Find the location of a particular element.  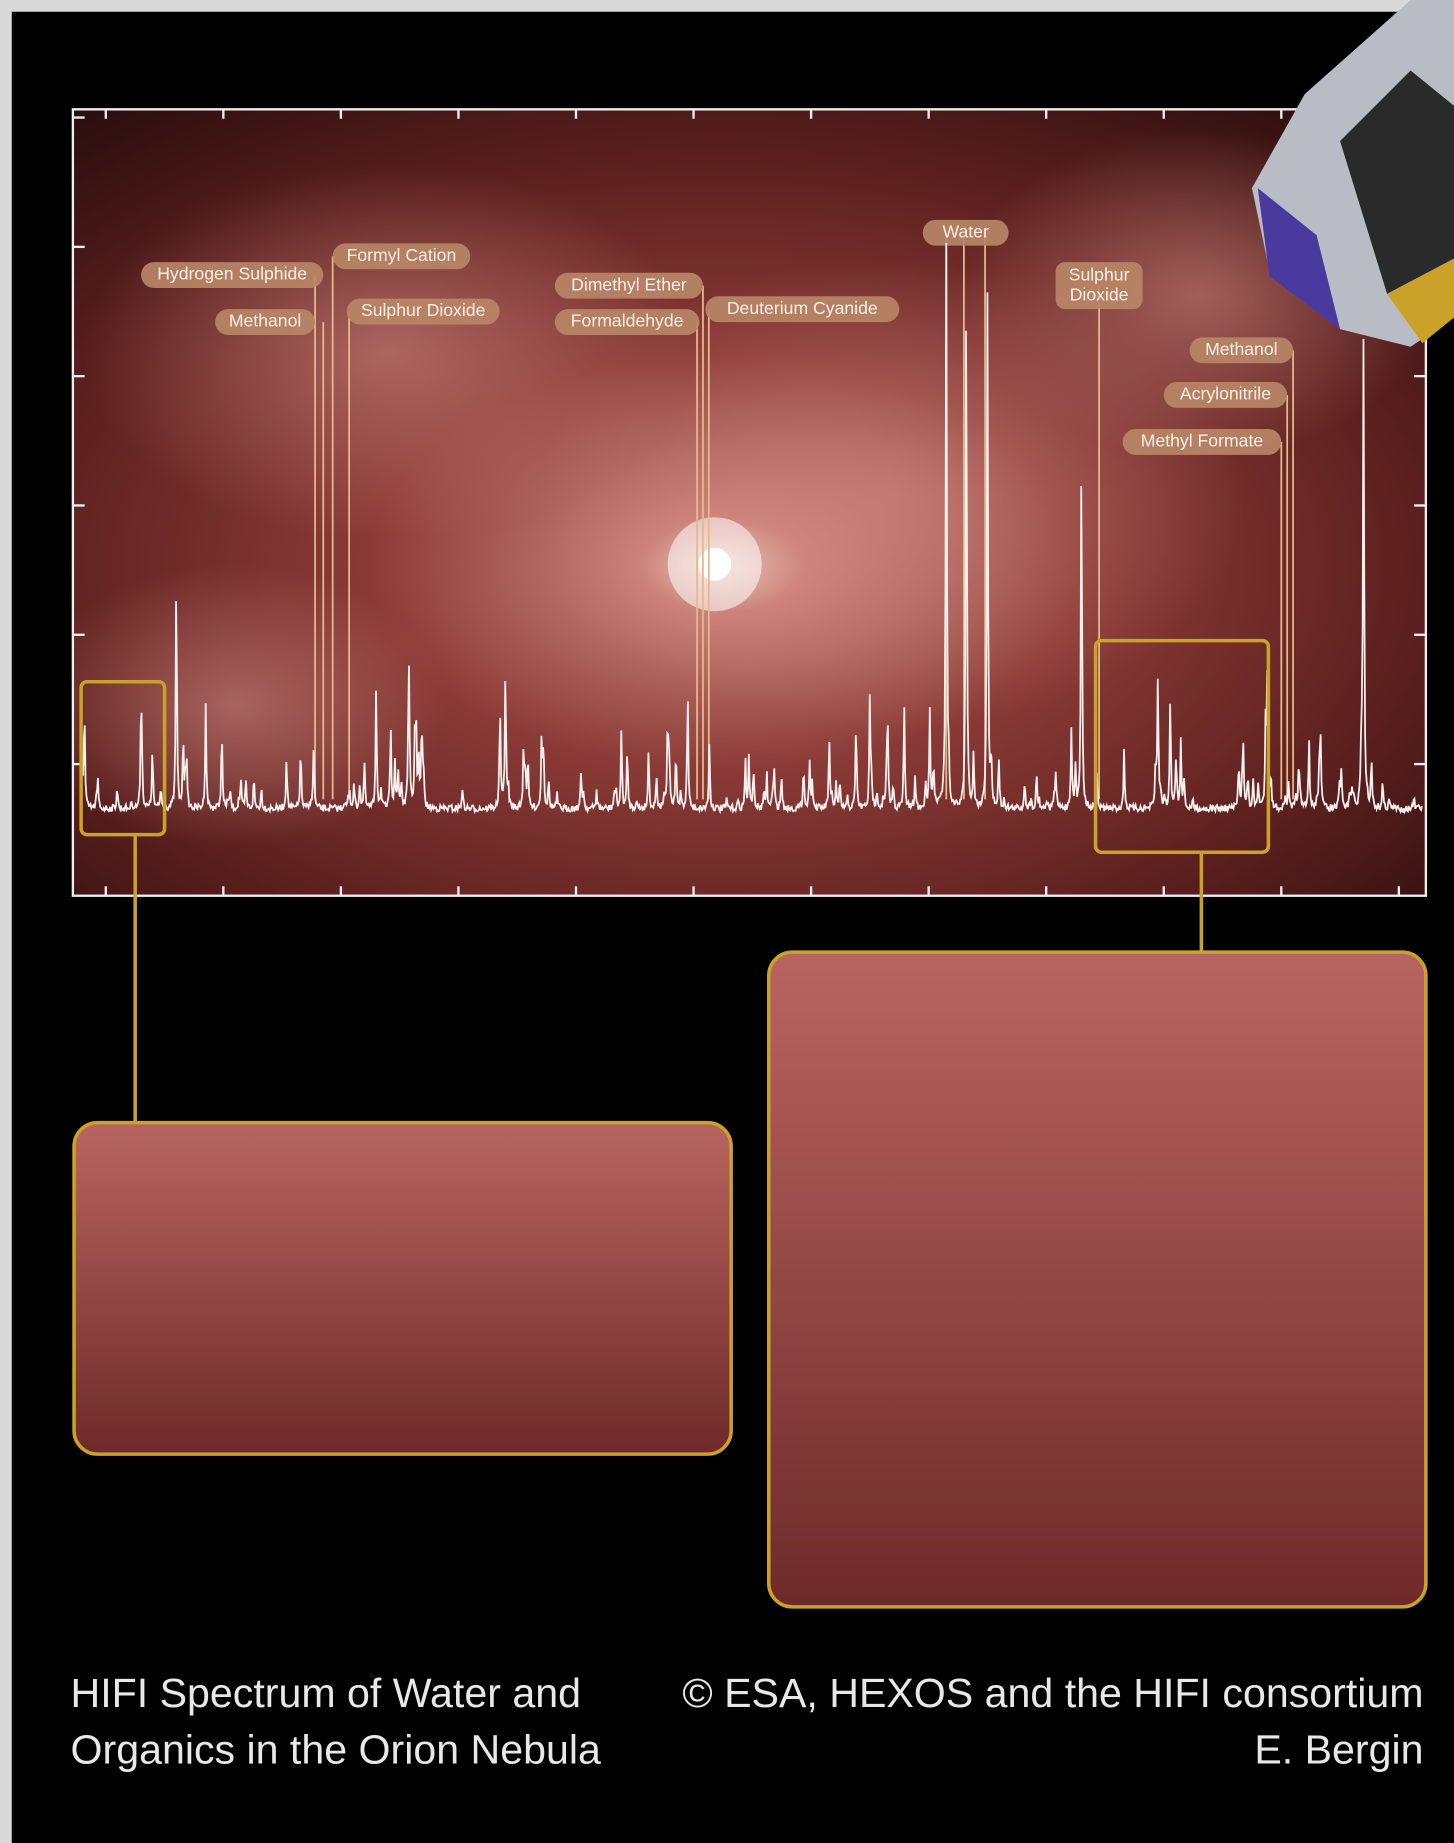

molecule-label: Sulphur is located at coordinates (1099, 274).